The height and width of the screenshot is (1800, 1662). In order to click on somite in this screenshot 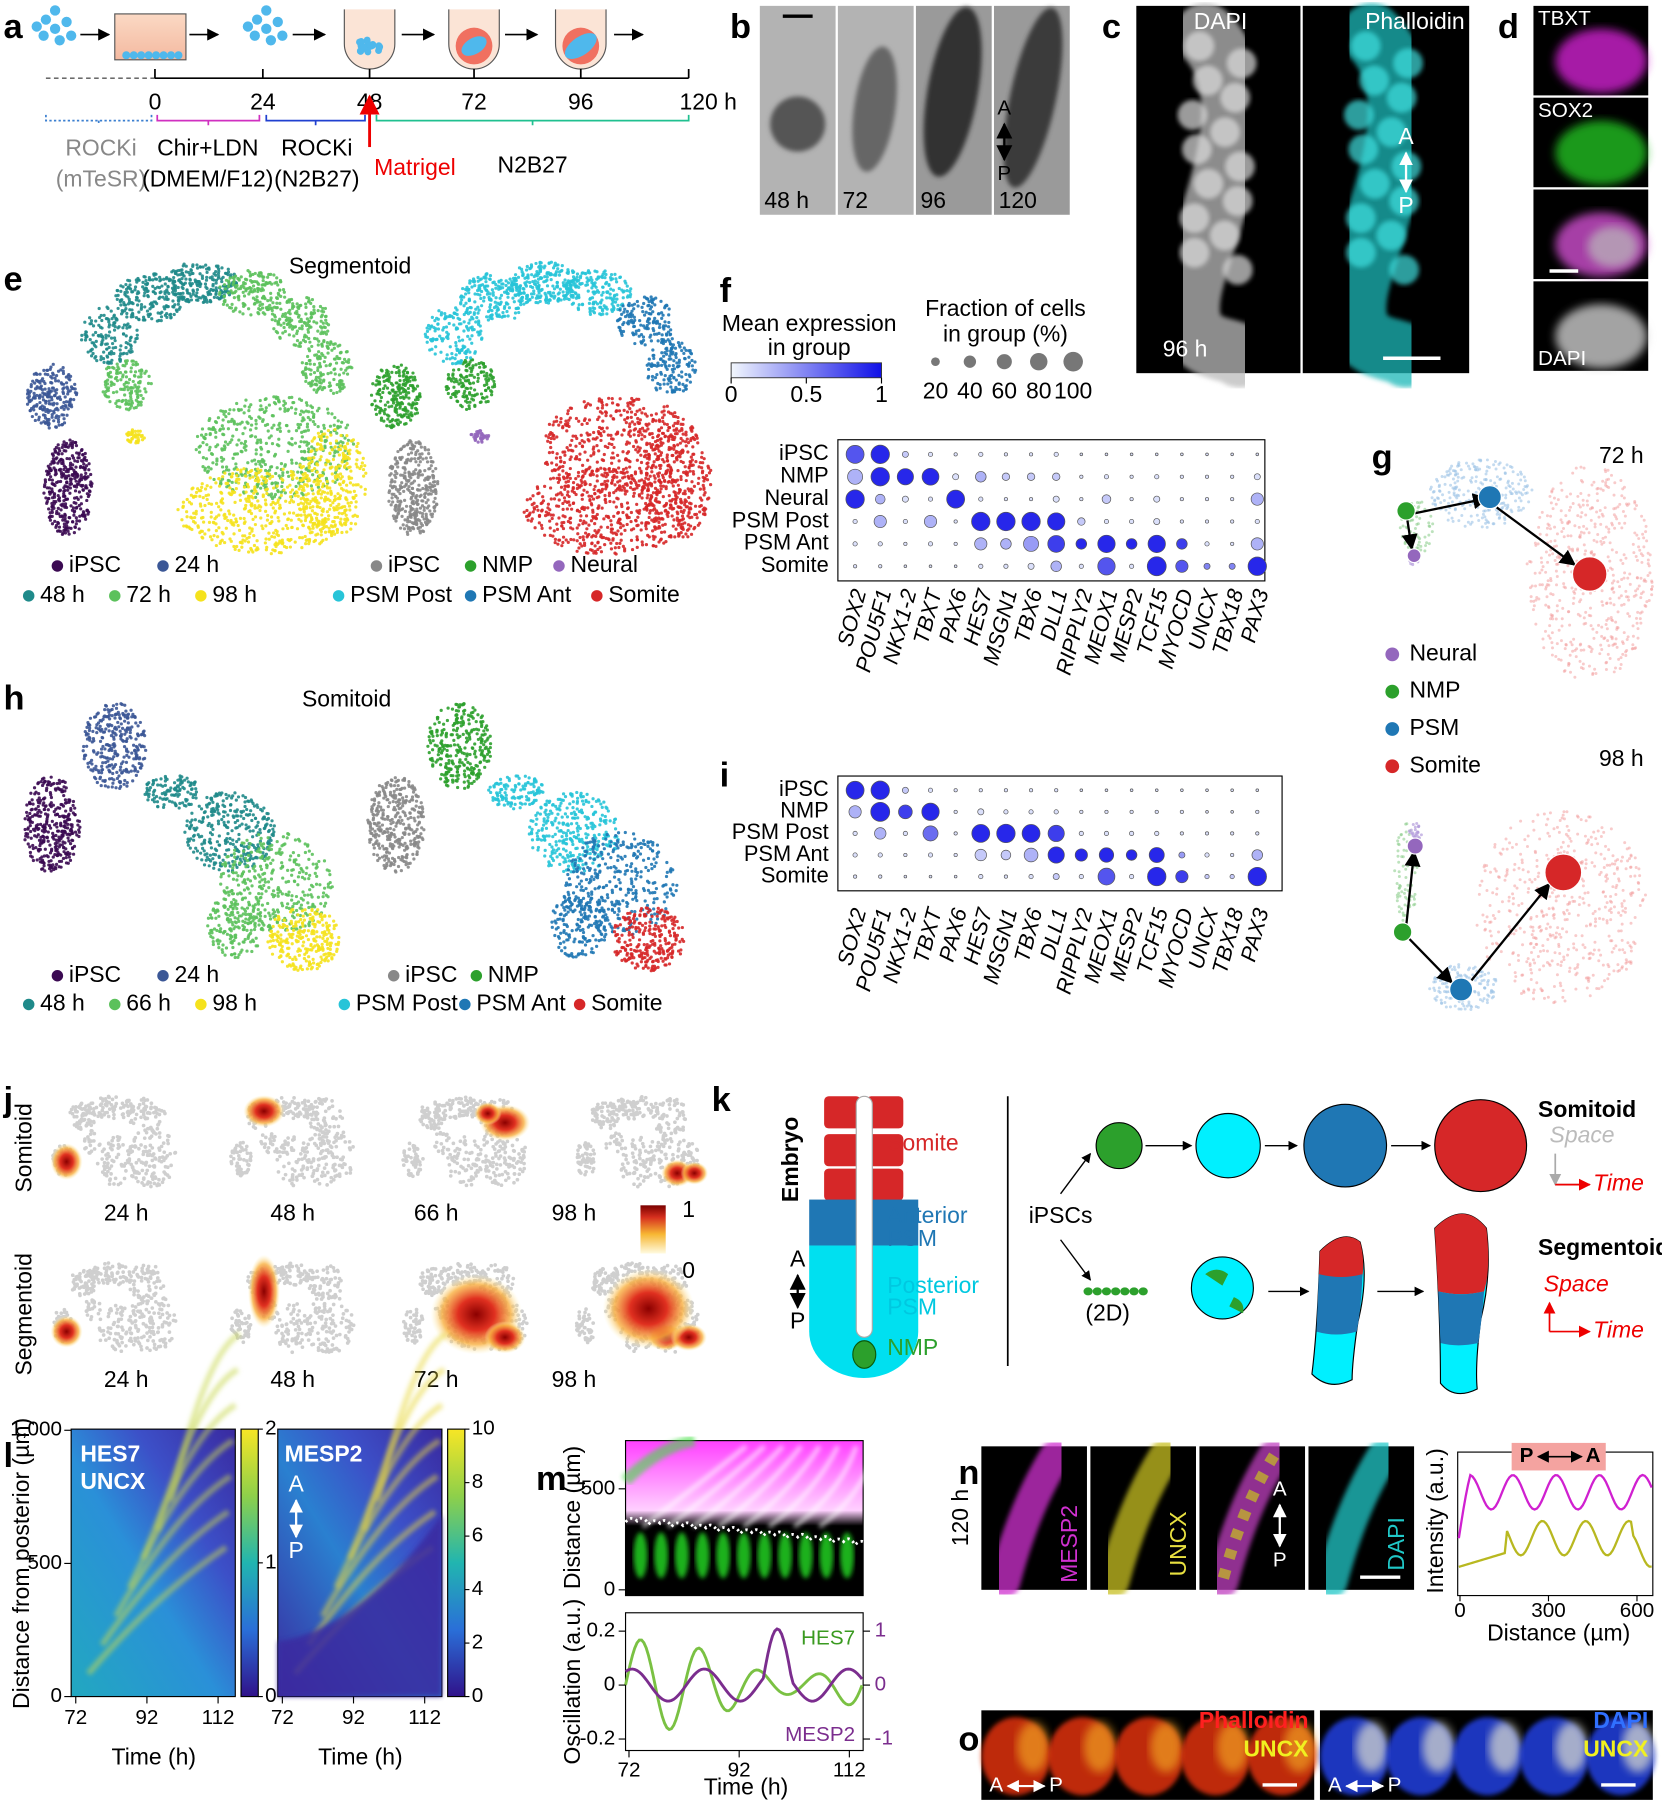, I will do `click(1208, 183)`.